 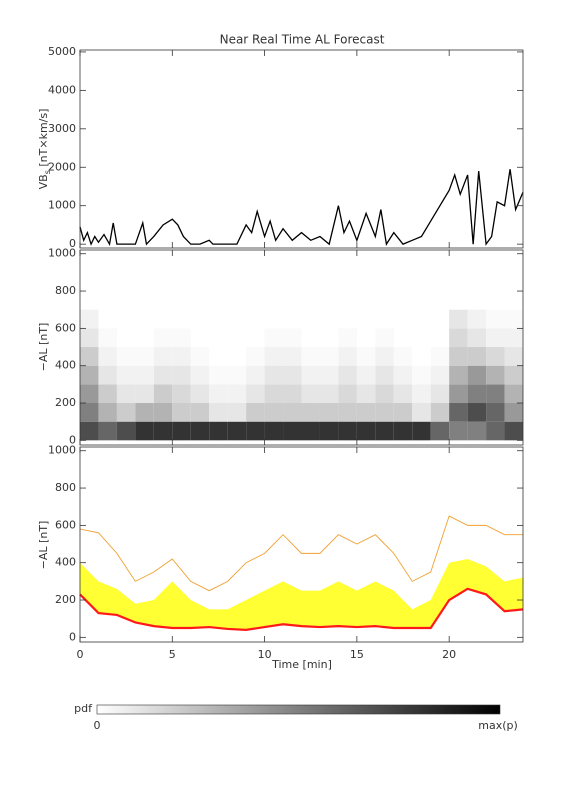 I want to click on x-tick-label: 5, so click(x=172, y=654).